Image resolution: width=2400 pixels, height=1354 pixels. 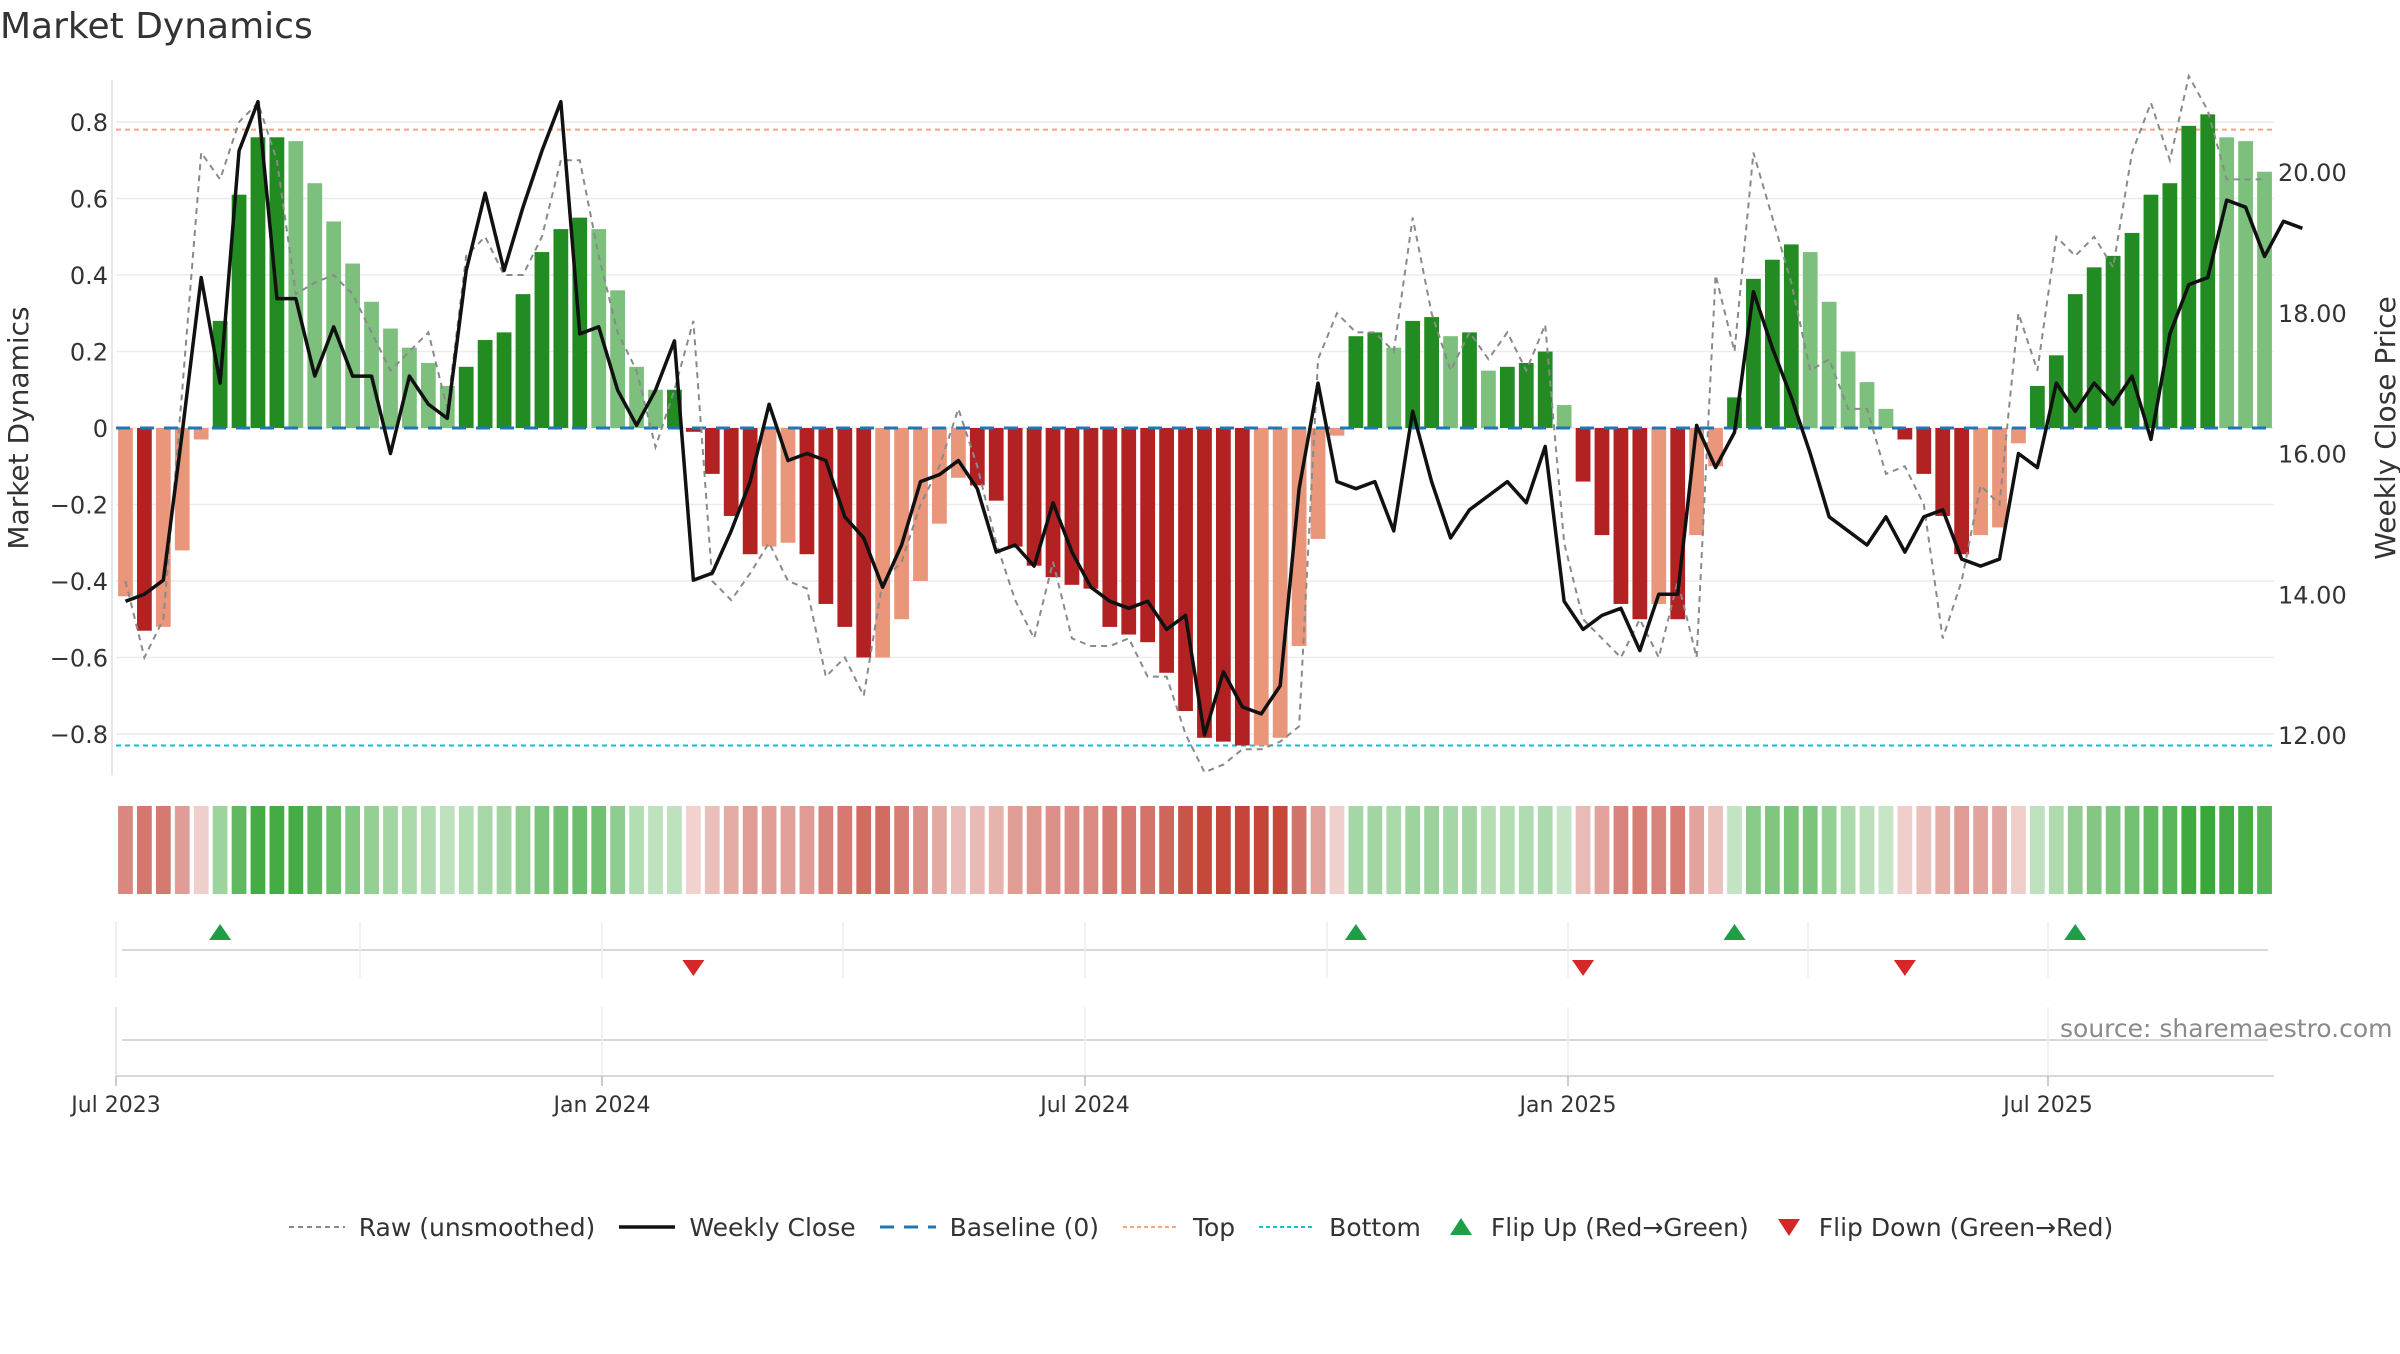 What do you see at coordinates (477, 1227) in the screenshot?
I see `legend-raw-label: Raw (unsmoothed)` at bounding box center [477, 1227].